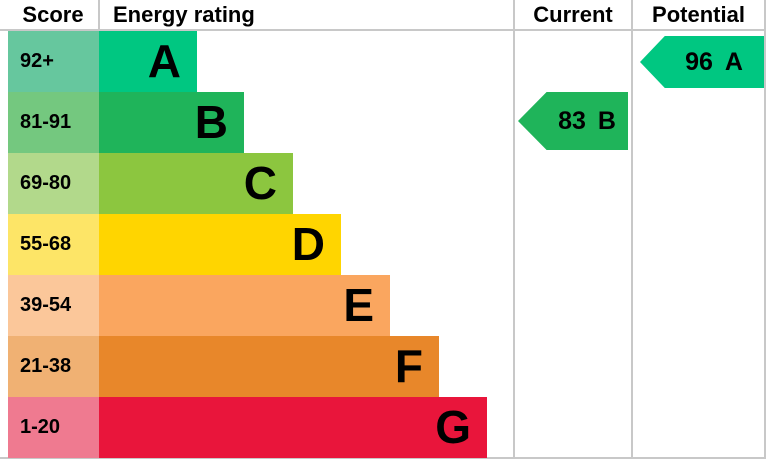 This screenshot has height=461, width=768. I want to click on header-score: Score, so click(53, 14).